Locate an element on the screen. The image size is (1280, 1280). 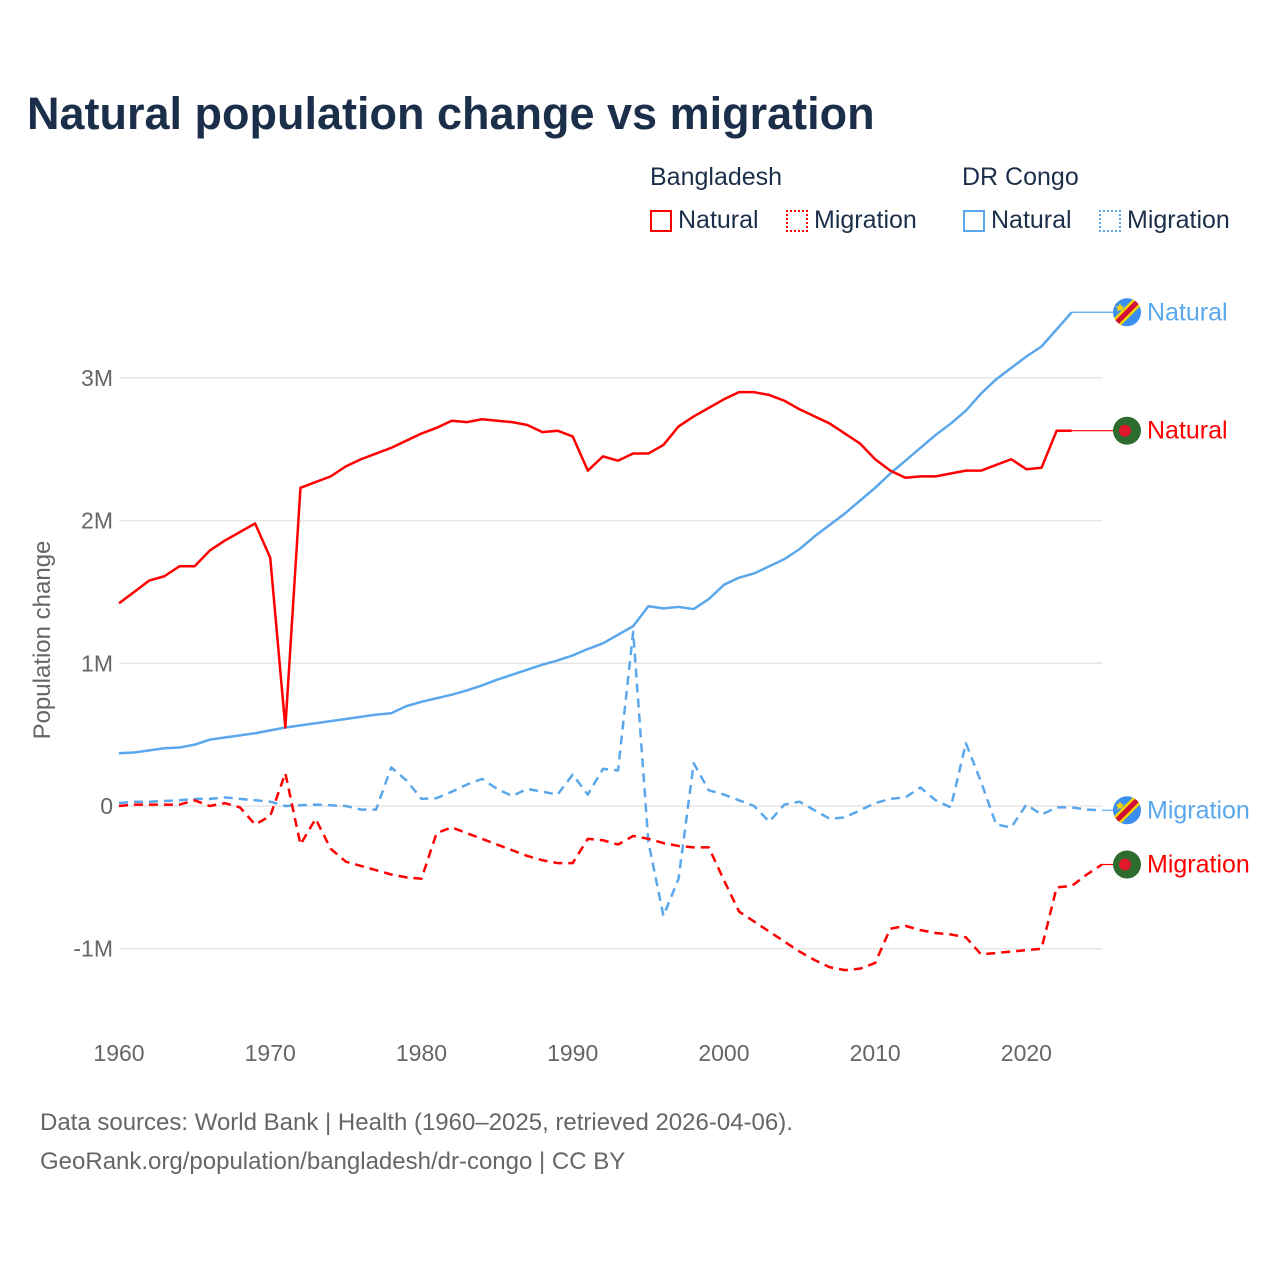
legend-drc-natural: Natural is located at coordinates (1017, 220).